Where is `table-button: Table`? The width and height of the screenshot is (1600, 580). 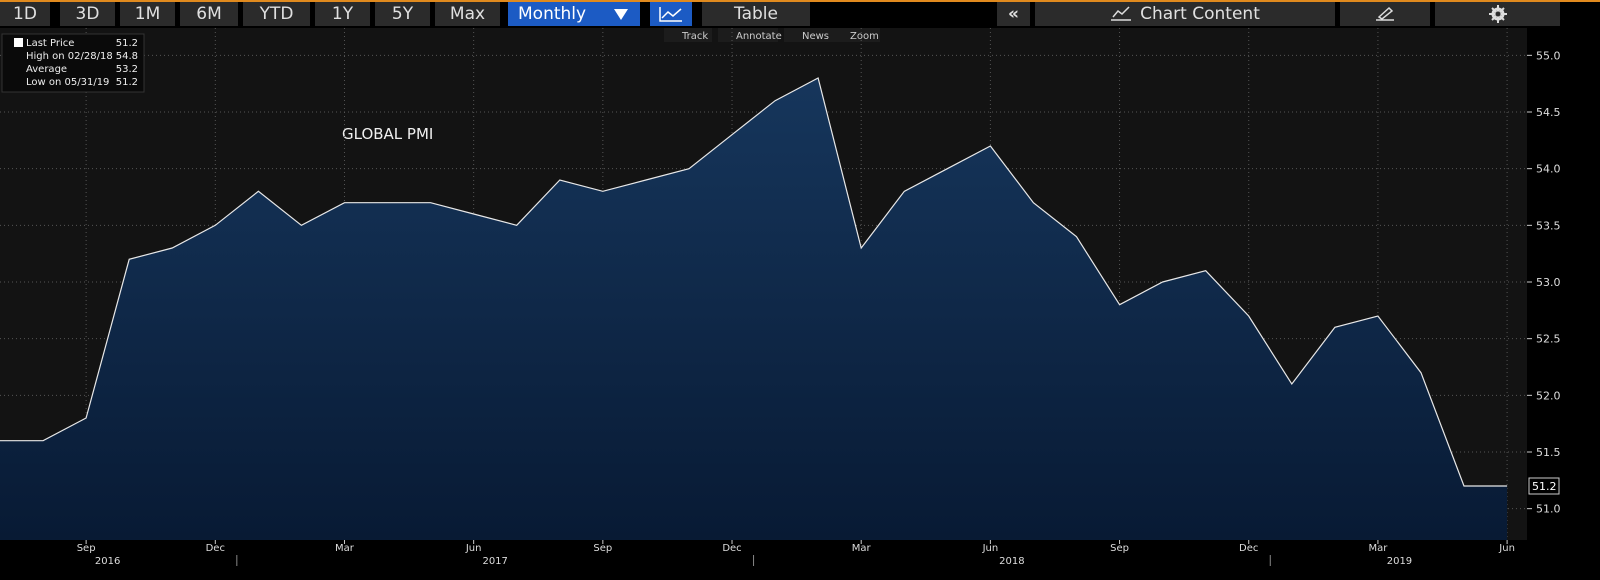 table-button: Table is located at coordinates (756, 14).